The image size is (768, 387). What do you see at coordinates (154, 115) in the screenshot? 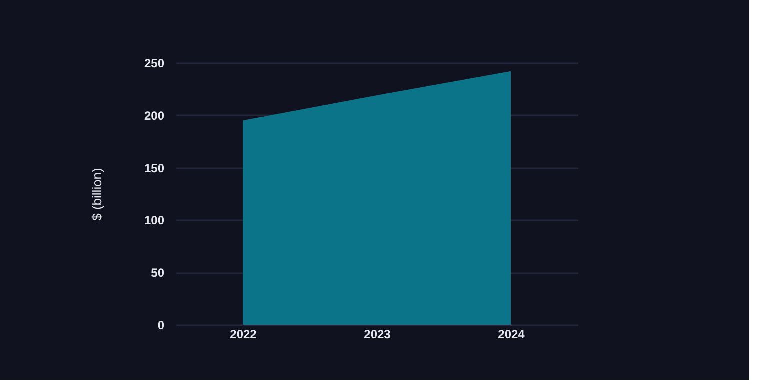
I see `y-tick-label: 200` at bounding box center [154, 115].